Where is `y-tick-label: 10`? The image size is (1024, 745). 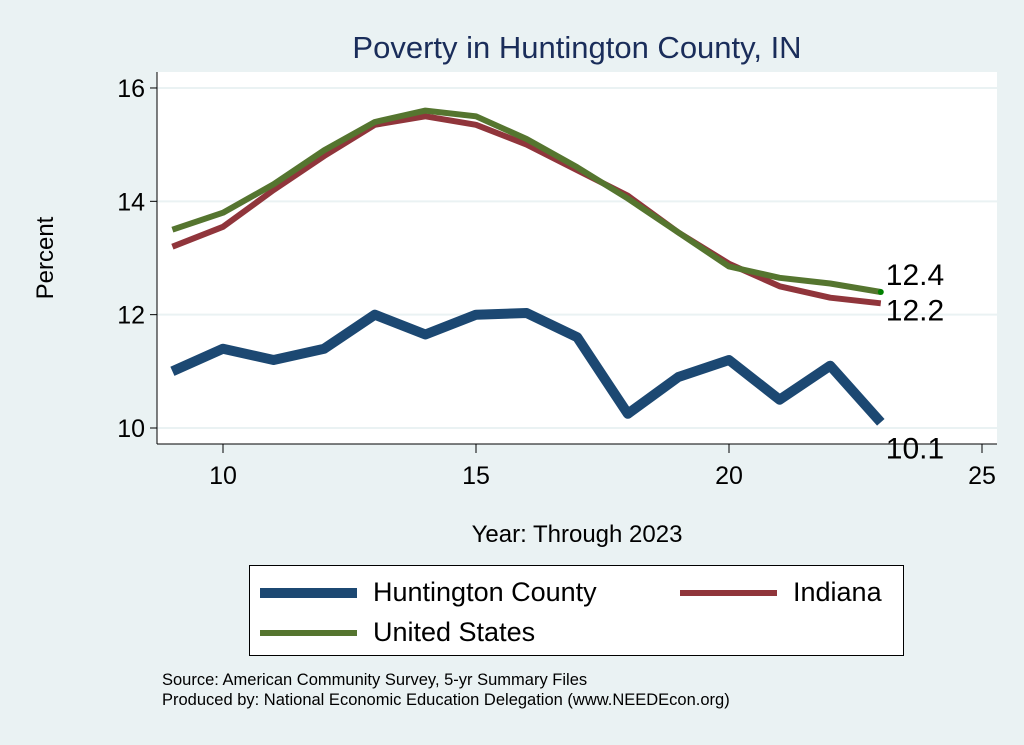
y-tick-label: 10 is located at coordinates (131, 429).